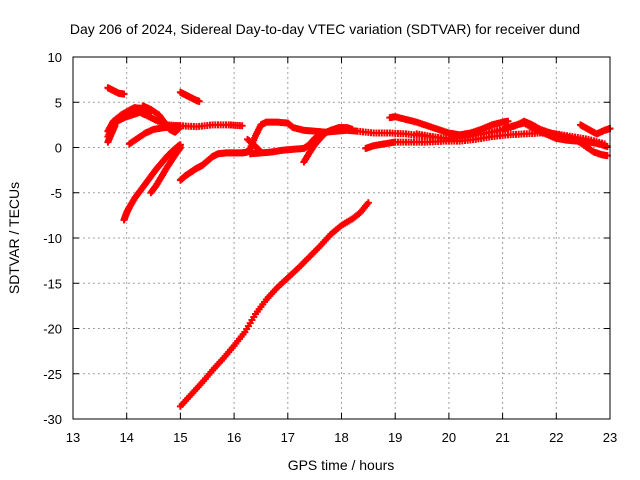 This screenshot has width=640, height=480. Describe the element at coordinates (449, 437) in the screenshot. I see `x-tick-label: 20` at that location.